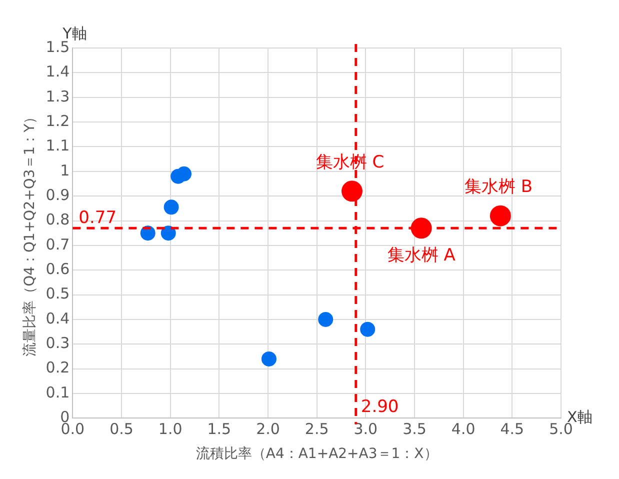  What do you see at coordinates (379, 407) in the screenshot?
I see `ref-line-label: 2.90` at bounding box center [379, 407].